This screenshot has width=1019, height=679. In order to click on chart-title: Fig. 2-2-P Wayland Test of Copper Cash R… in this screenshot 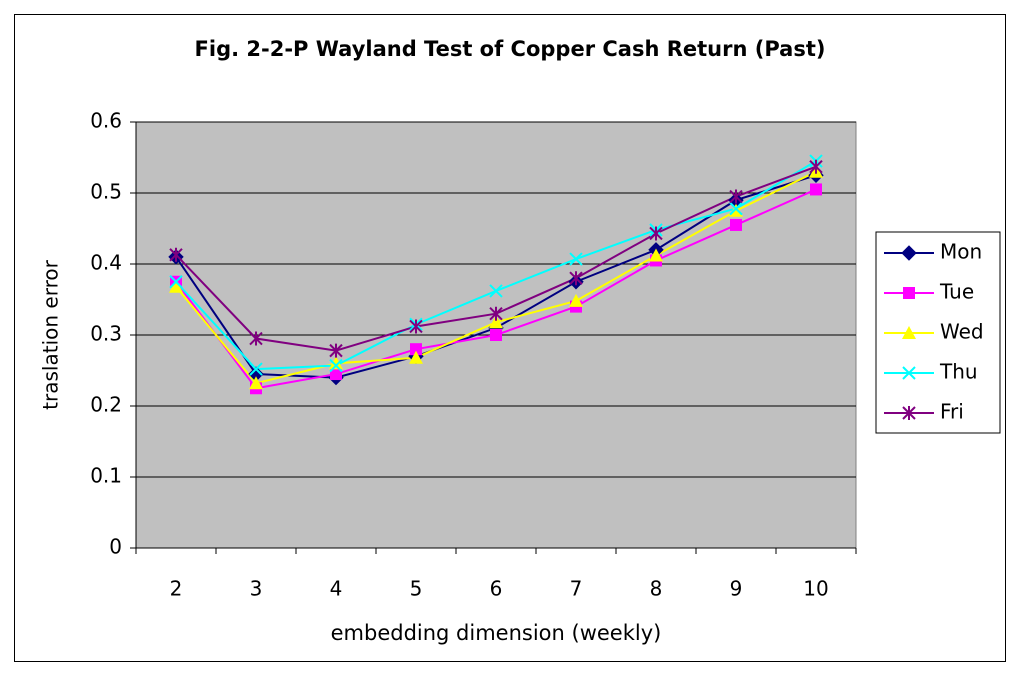, I will do `click(510, 49)`.